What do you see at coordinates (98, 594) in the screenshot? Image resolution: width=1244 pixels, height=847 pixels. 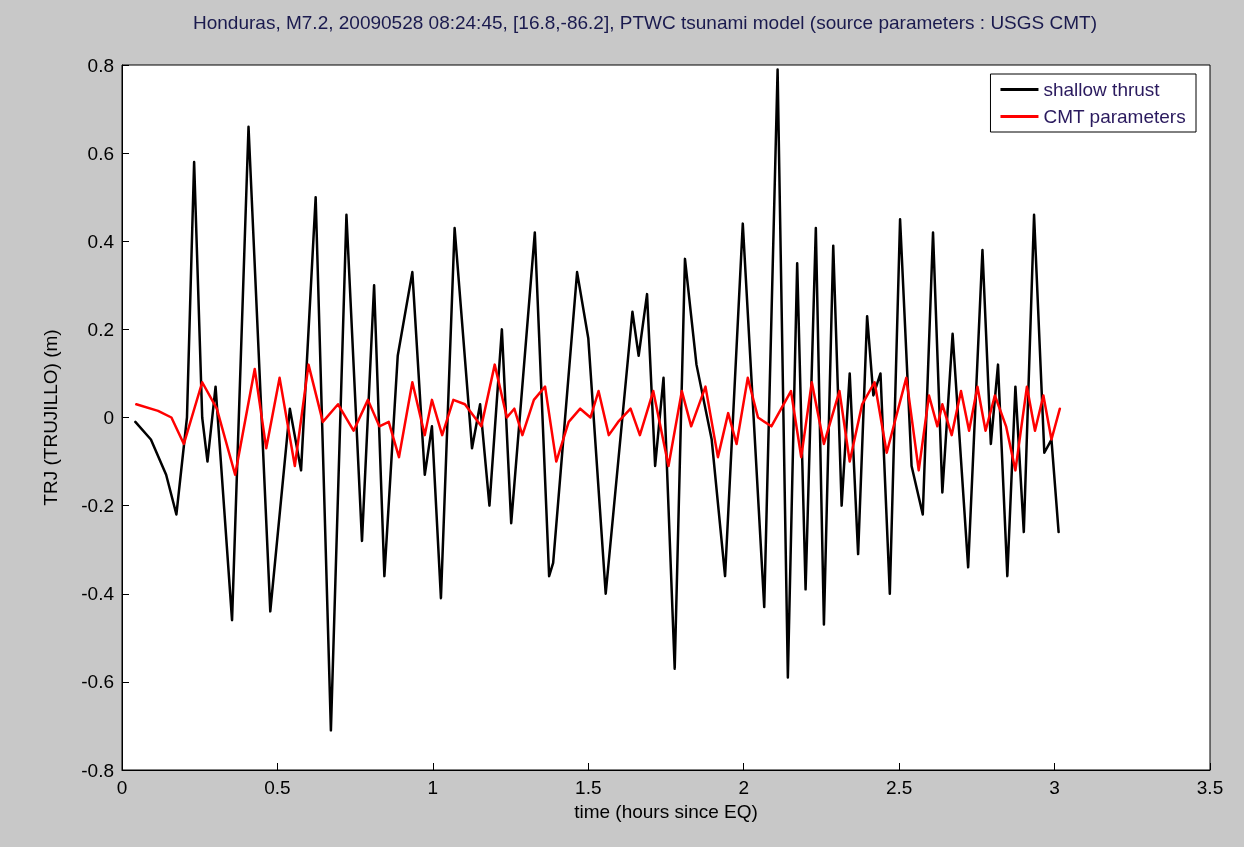 I see `y-tick-label: -0.4` at bounding box center [98, 594].